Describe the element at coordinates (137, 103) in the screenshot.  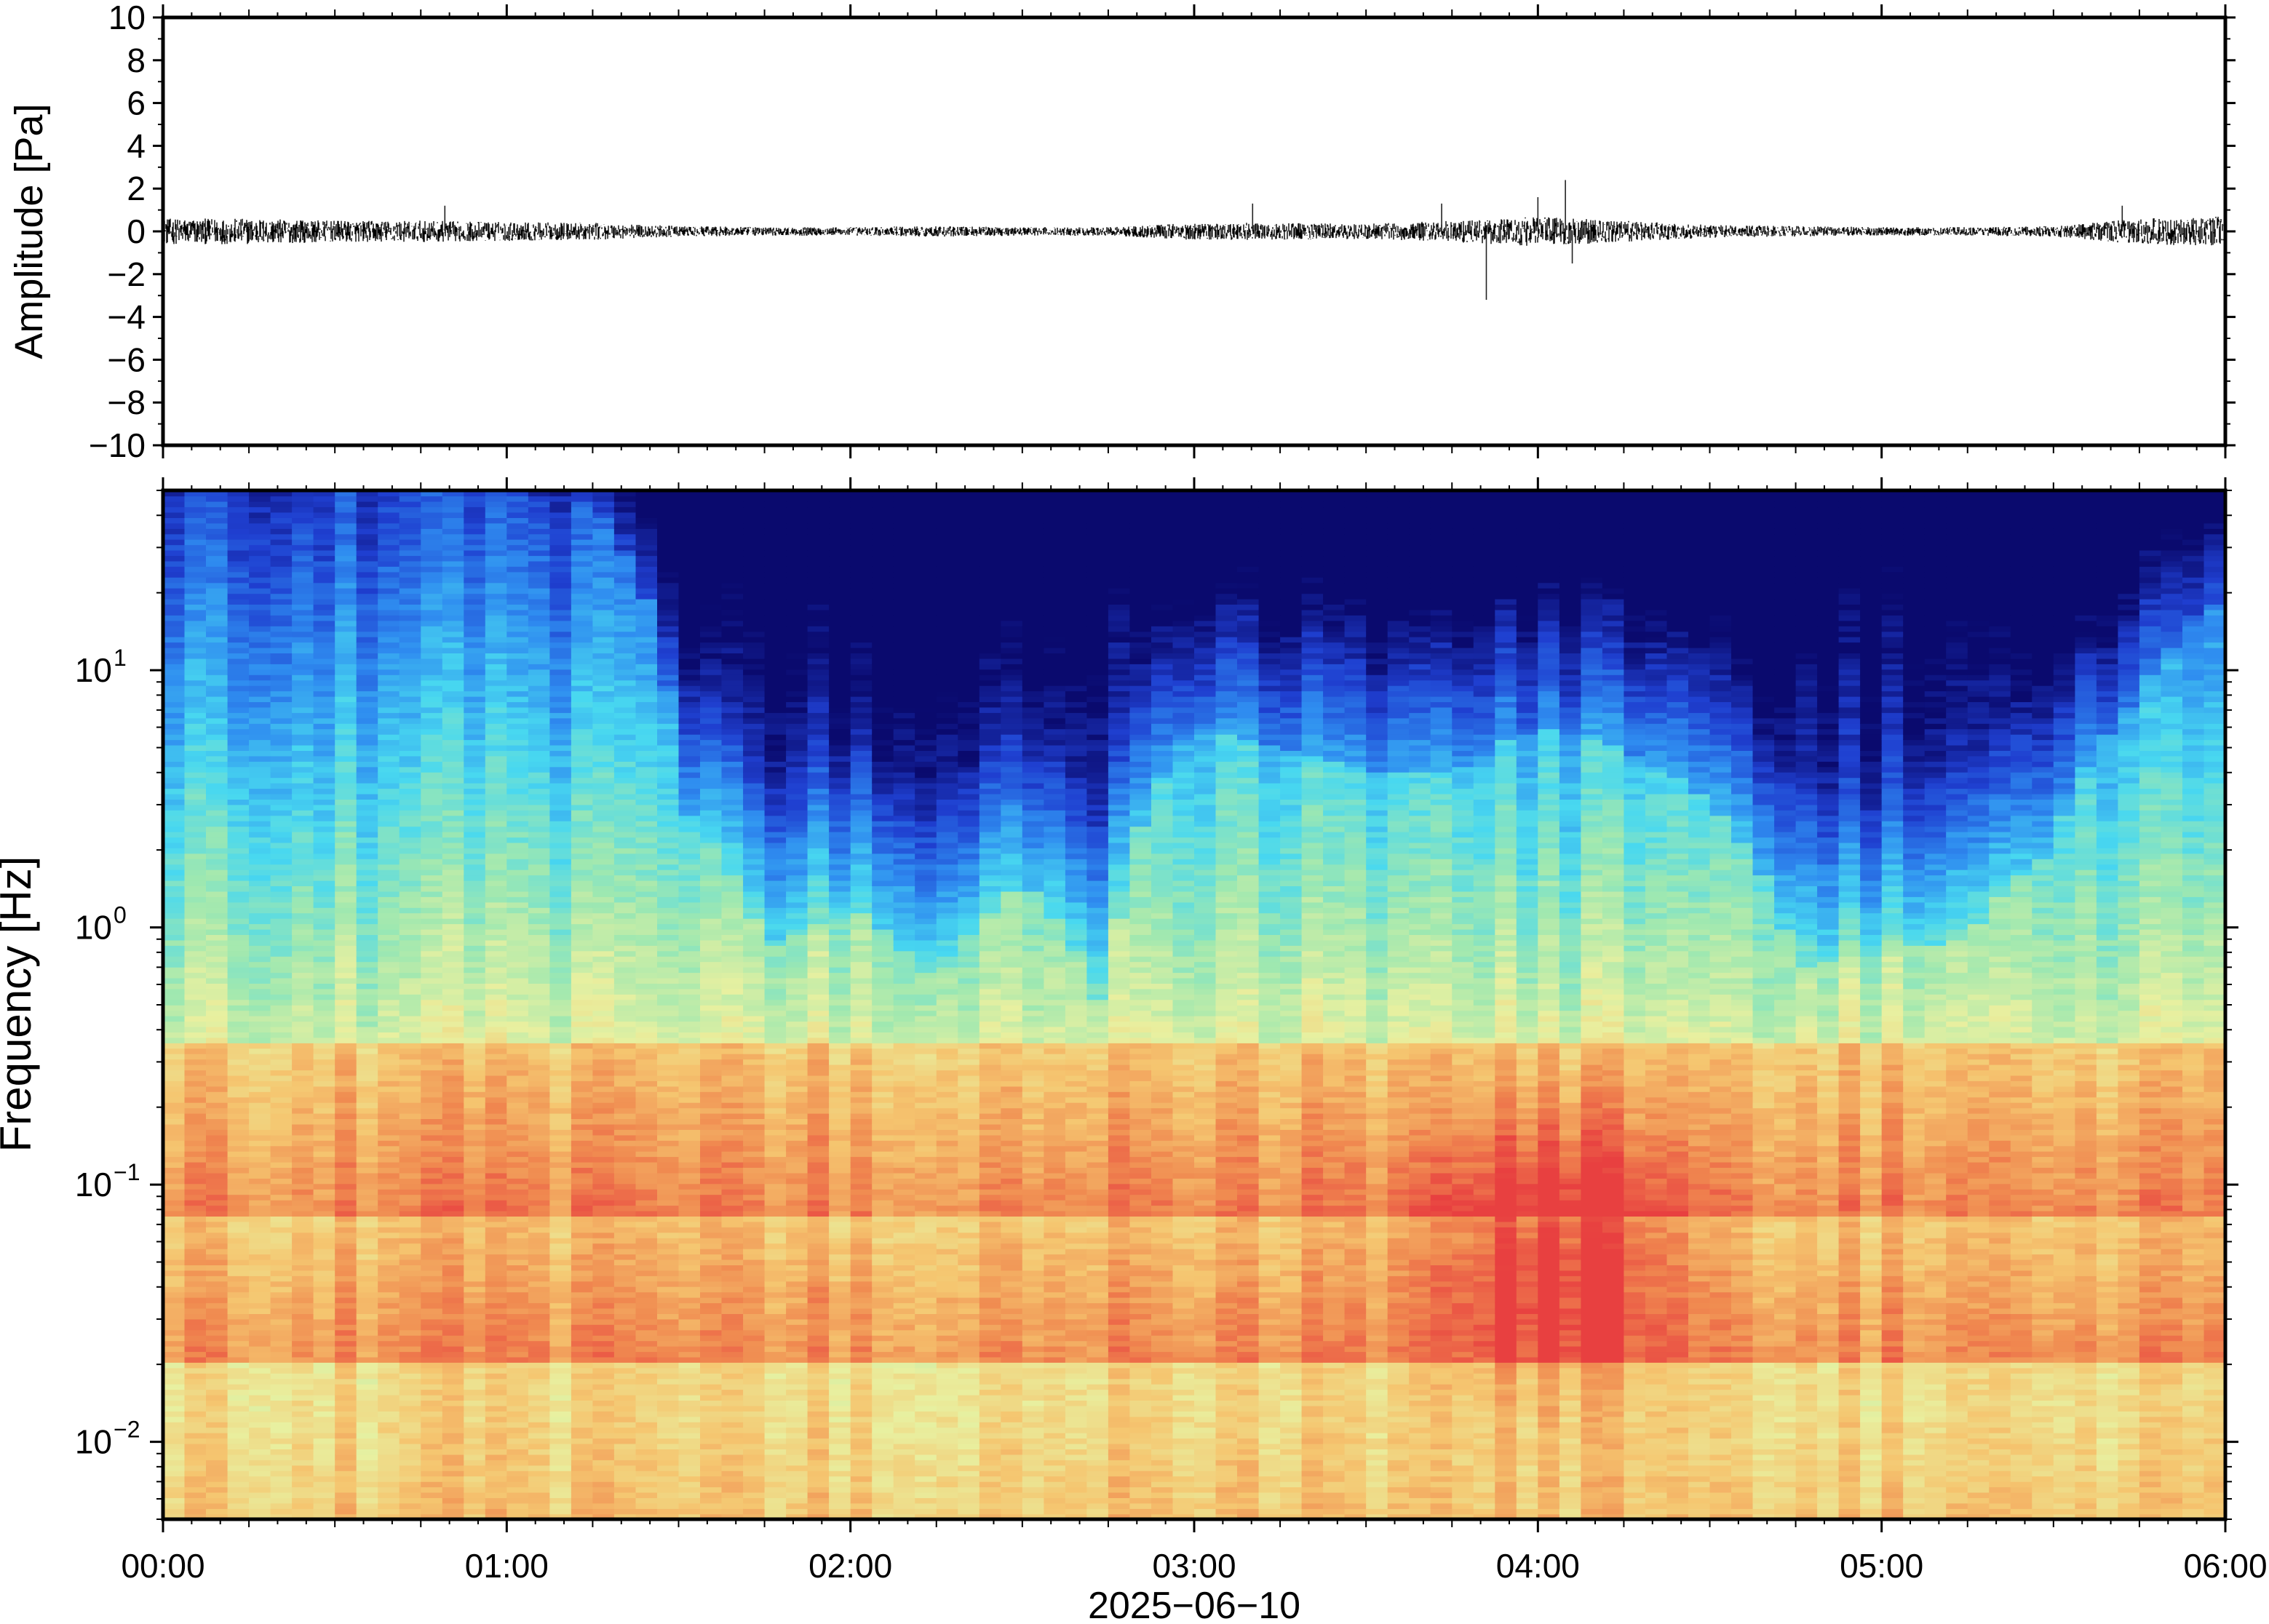
I see `waveform-y-tick-label: 6` at that location.